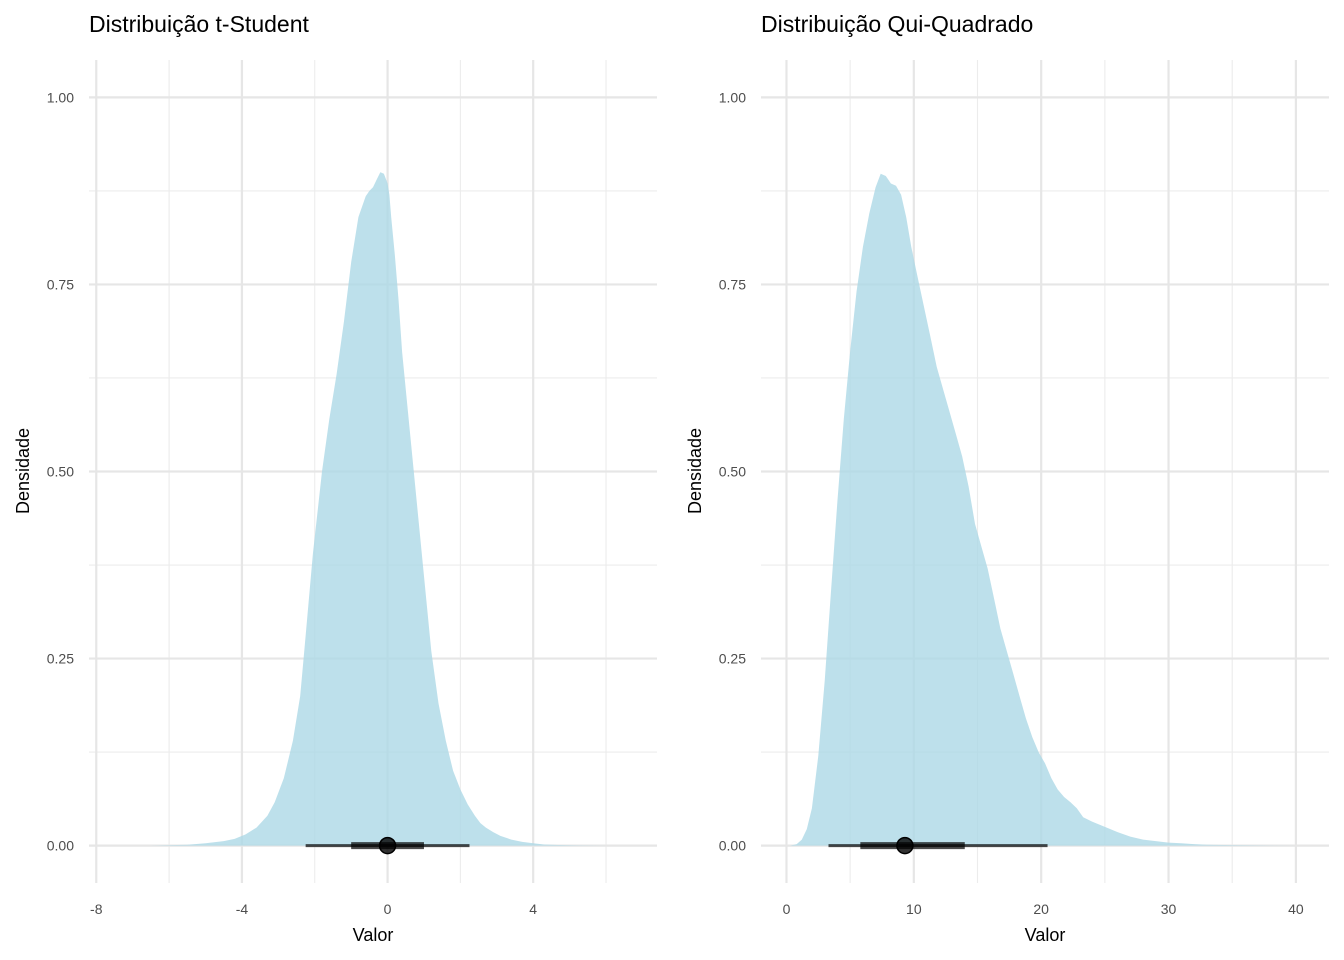 The height and width of the screenshot is (960, 1344). Describe the element at coordinates (897, 24) in the screenshot. I see `chart-title: Distribuição Qui-Quadrado` at that location.